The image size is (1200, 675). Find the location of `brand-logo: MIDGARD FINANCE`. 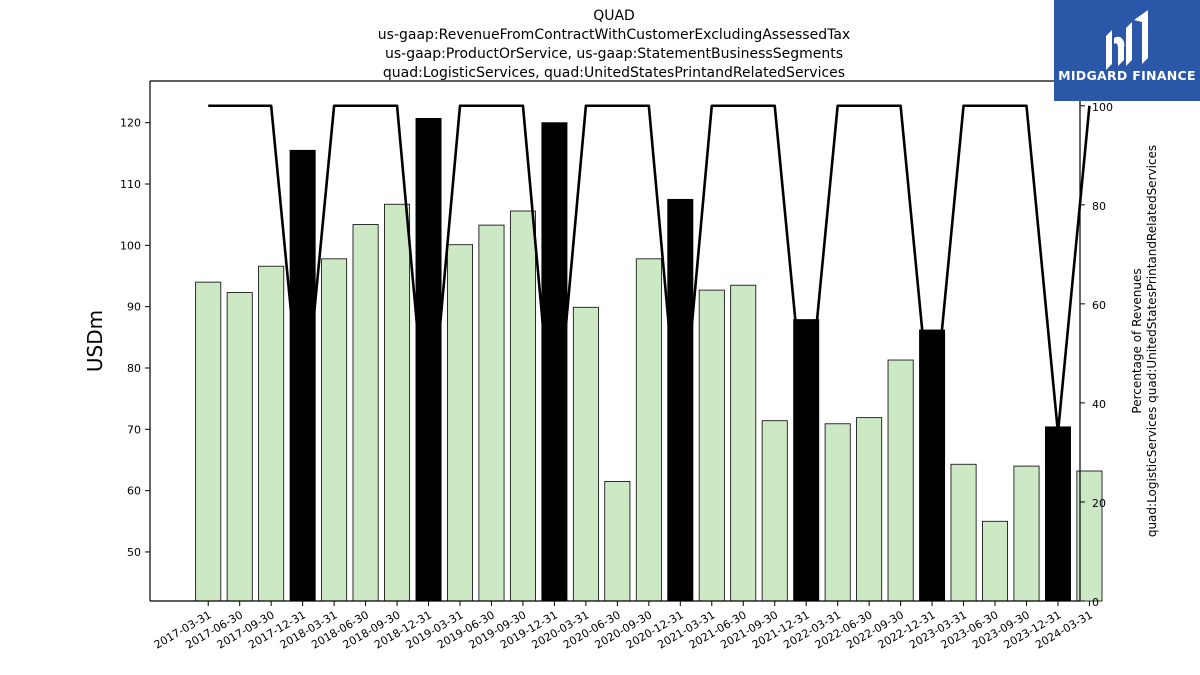

brand-logo: MIDGARD FINANCE is located at coordinates (1127, 50).